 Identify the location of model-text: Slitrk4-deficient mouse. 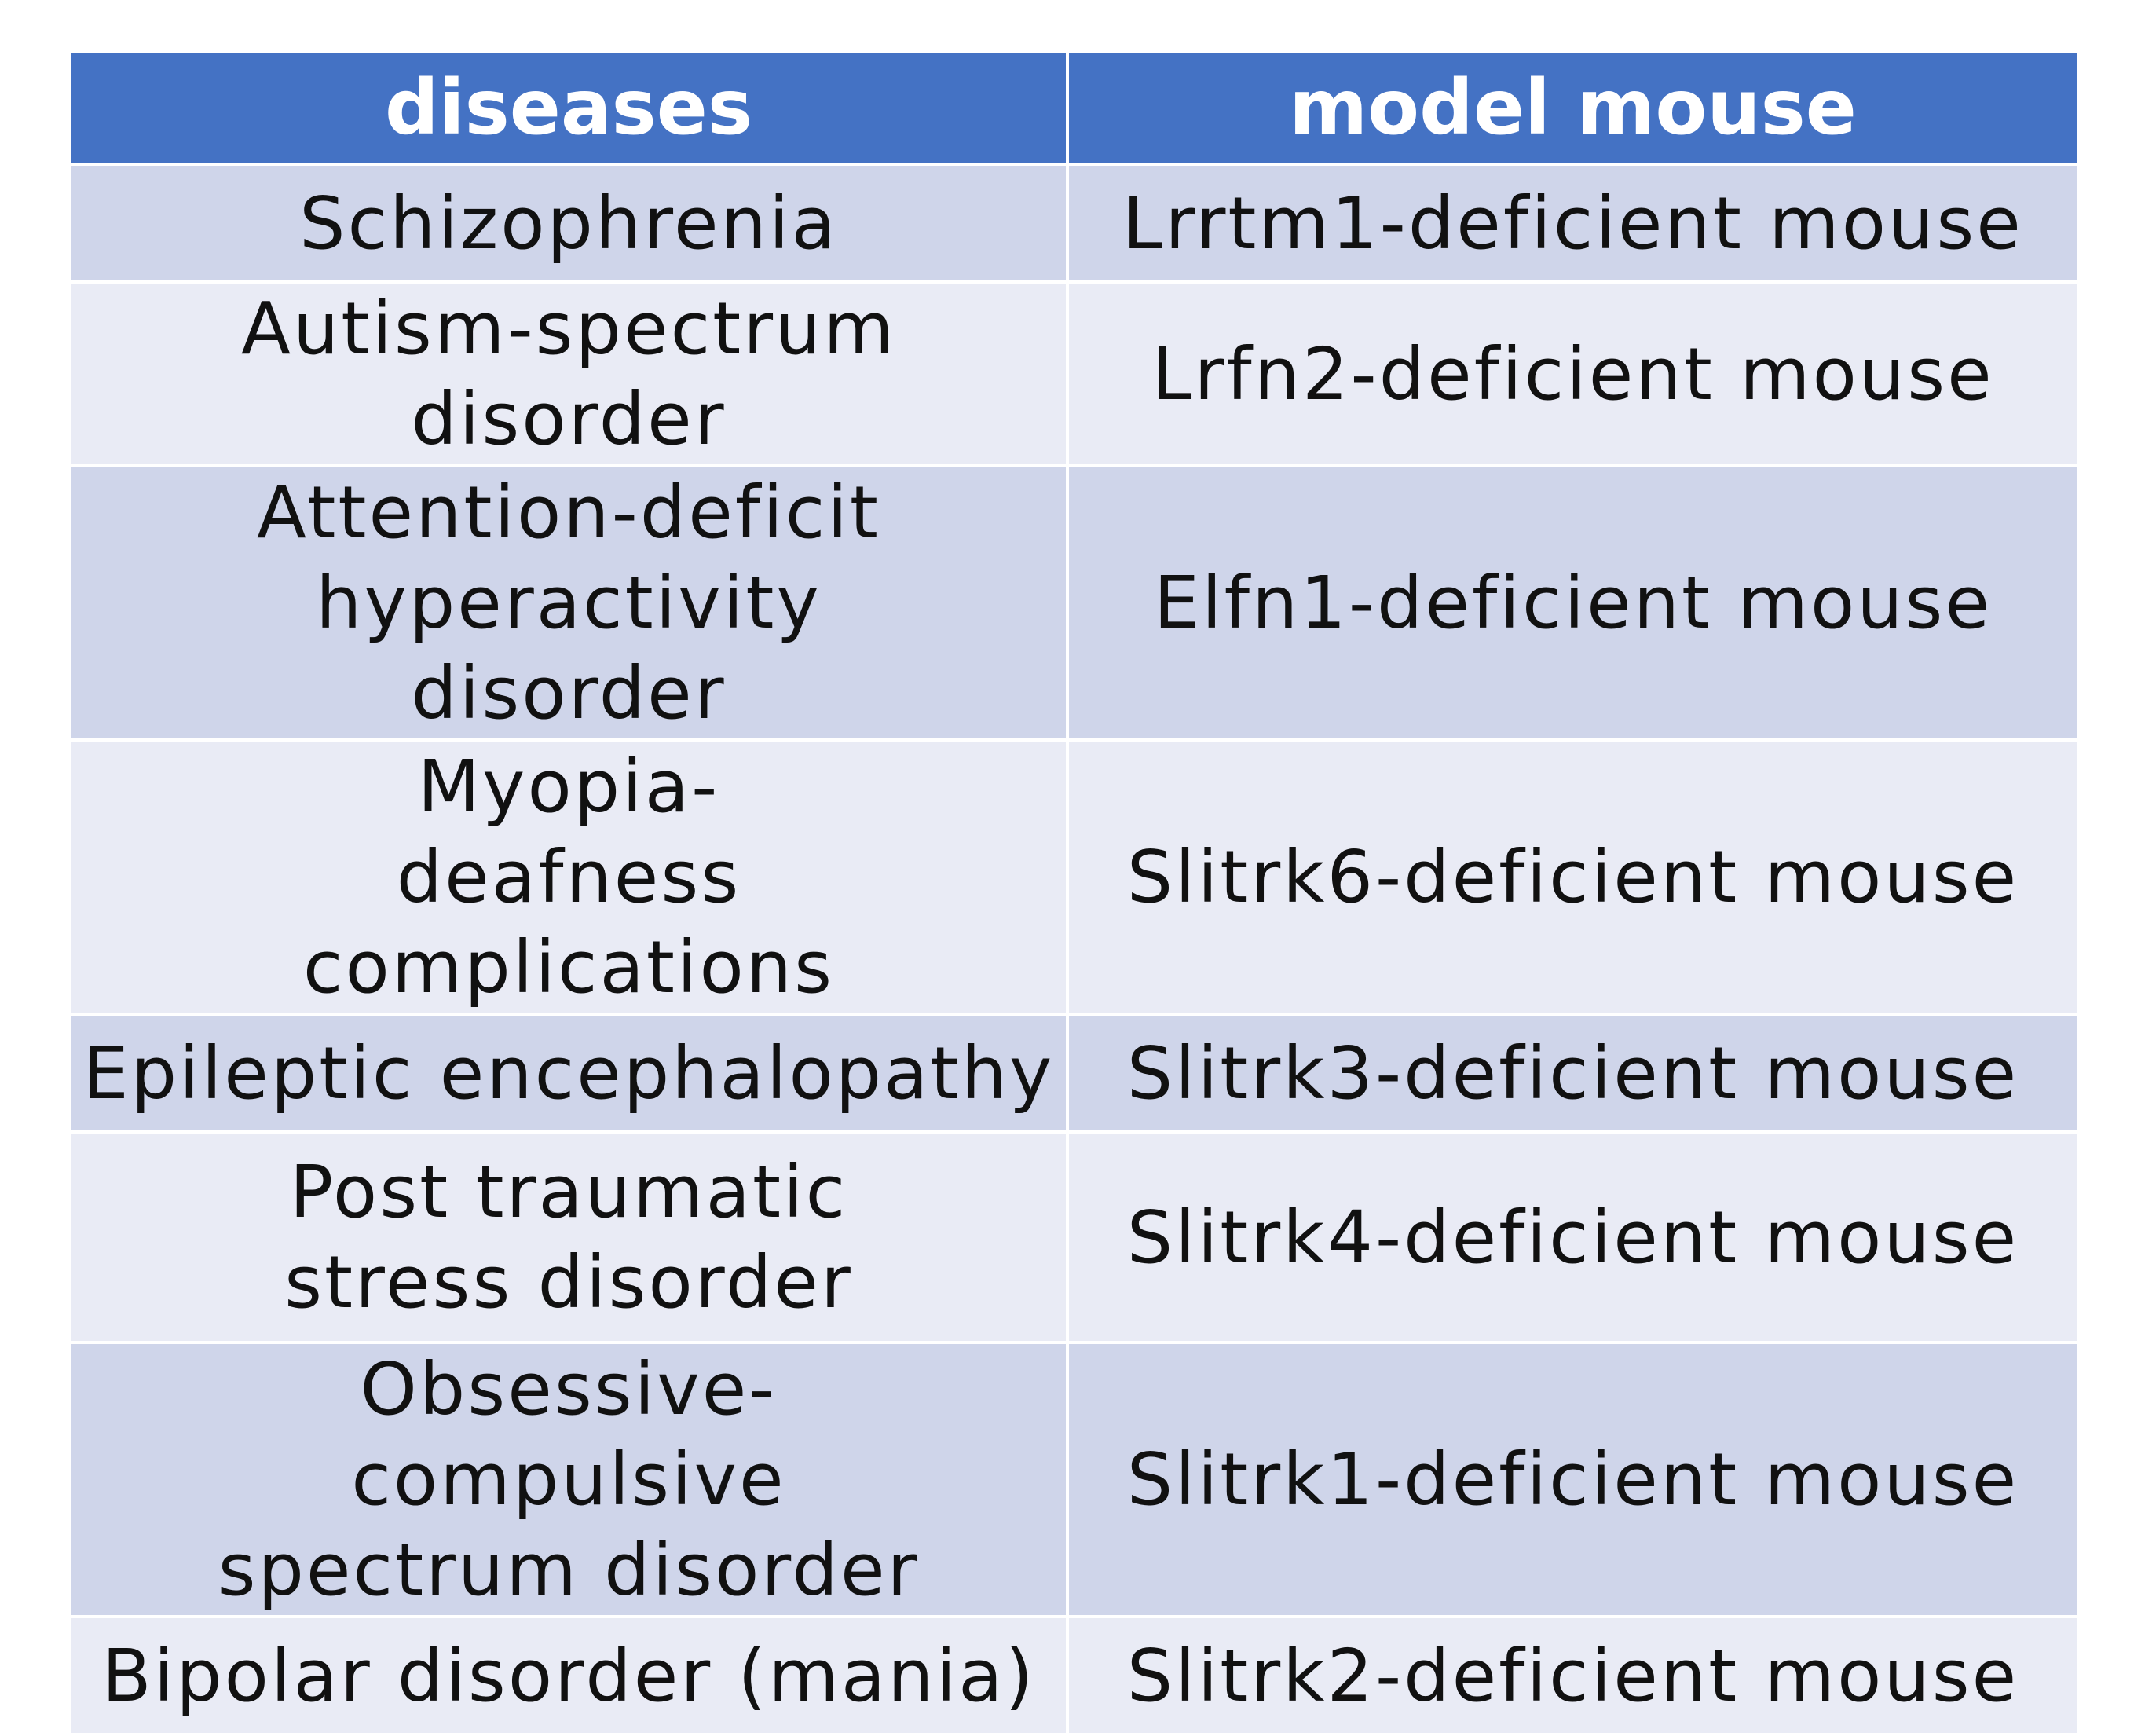
(1572, 1237).